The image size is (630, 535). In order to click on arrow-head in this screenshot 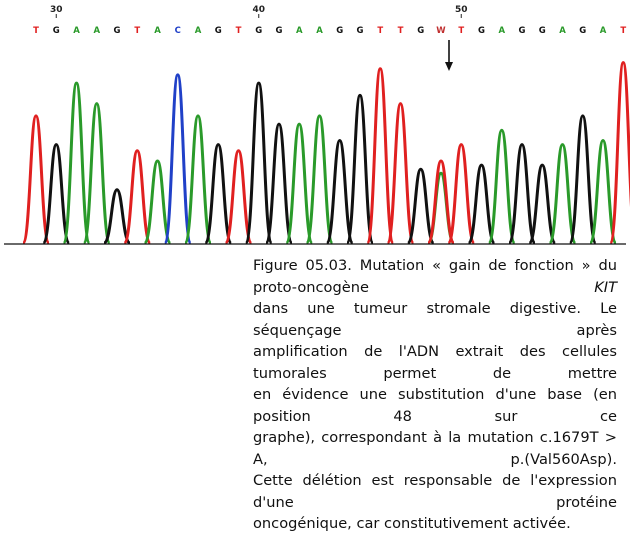, I will do `click(449, 66)`.